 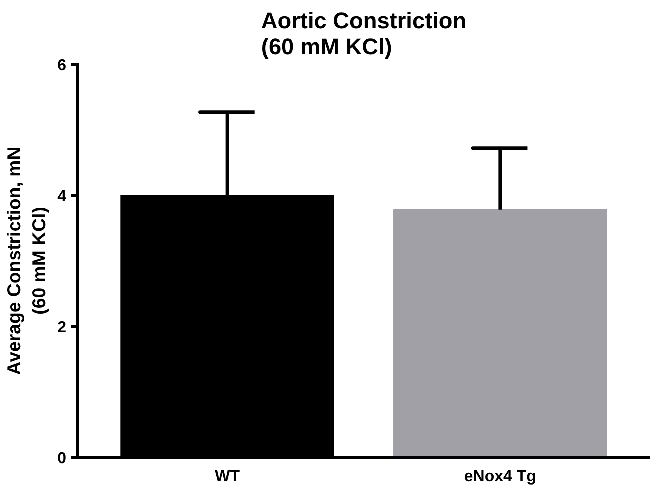 What do you see at coordinates (62, 328) in the screenshot?
I see `y-tick-label: 2` at bounding box center [62, 328].